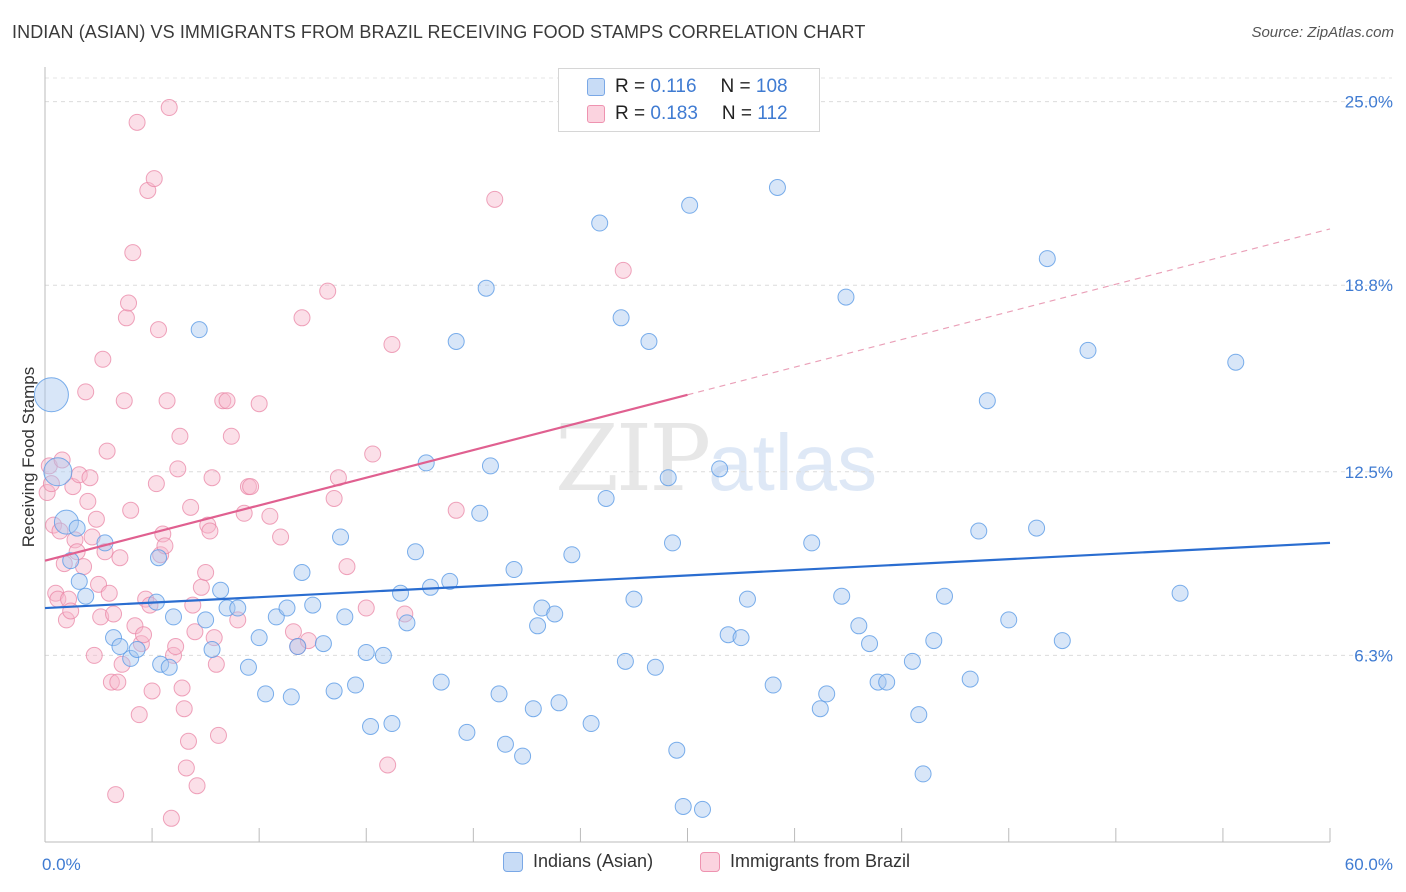  Describe the element at coordinates (633, 113) in the screenshot. I see `legend-r-label: R =` at that location.